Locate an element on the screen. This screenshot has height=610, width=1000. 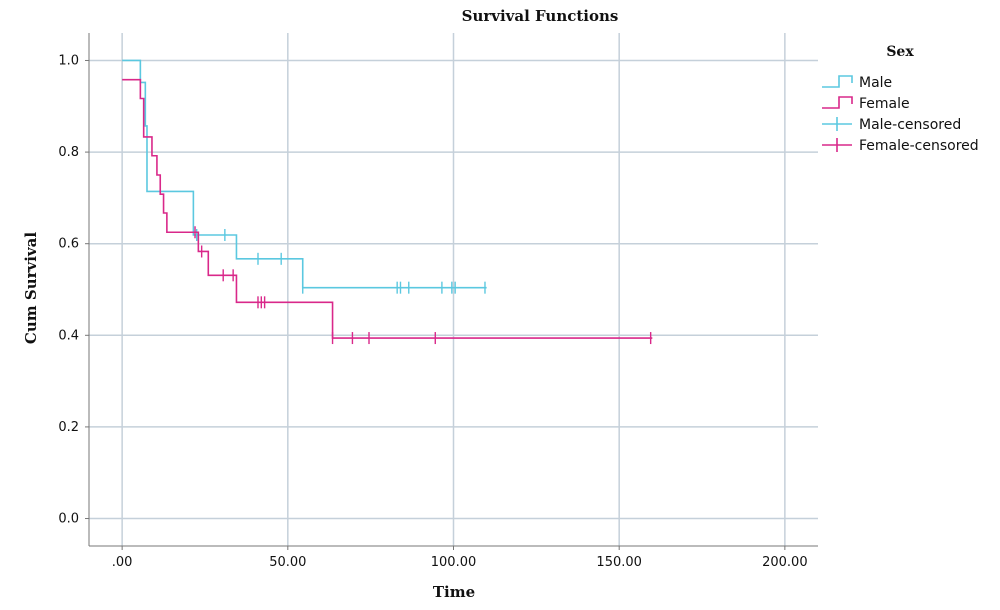
chart-title: Survival Functions is located at coordinates (540, 16).